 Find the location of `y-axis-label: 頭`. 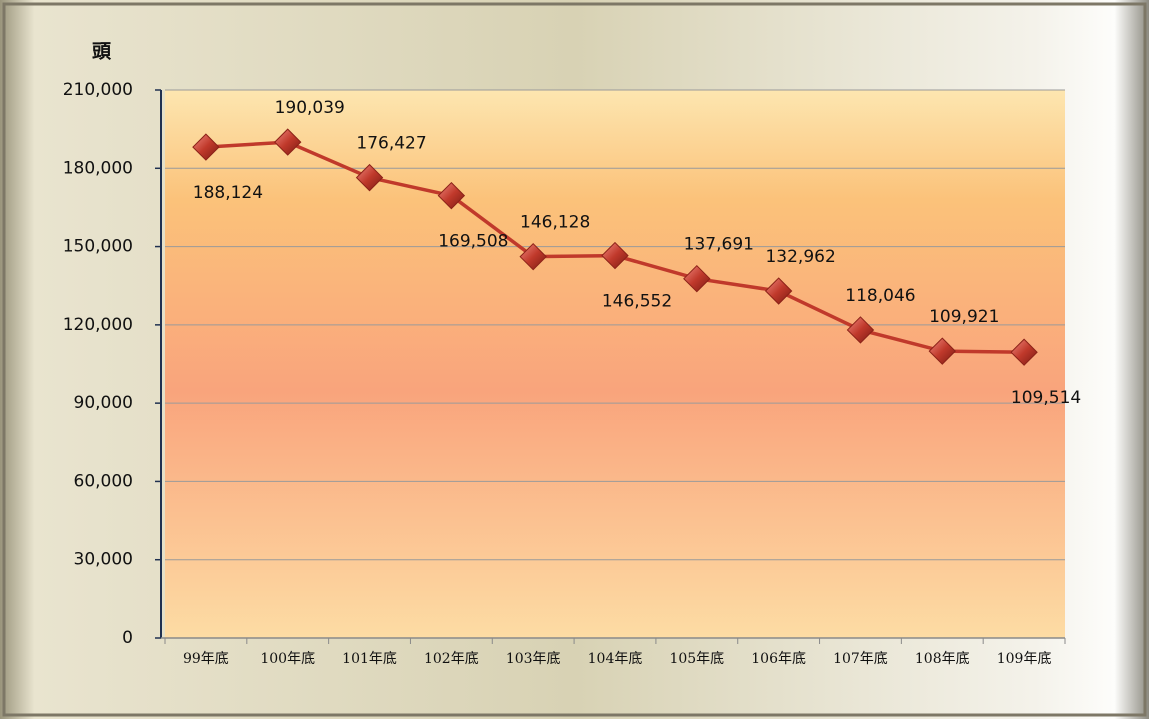

y-axis-label: 頭 is located at coordinates (102, 52).